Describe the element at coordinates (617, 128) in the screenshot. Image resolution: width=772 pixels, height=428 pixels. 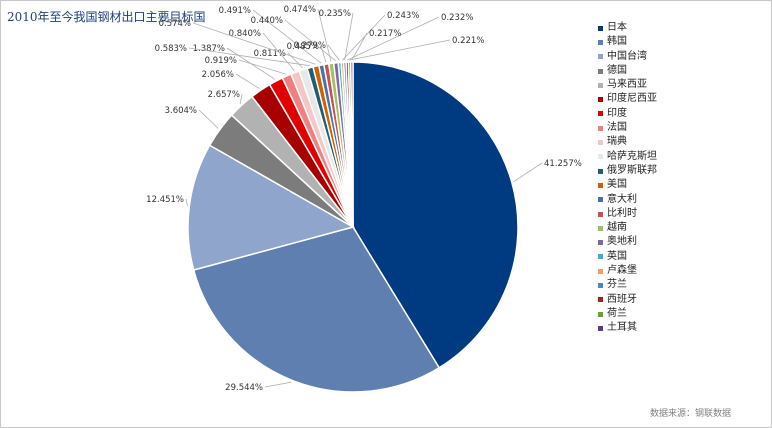
I see `legend-label: 法国` at that location.